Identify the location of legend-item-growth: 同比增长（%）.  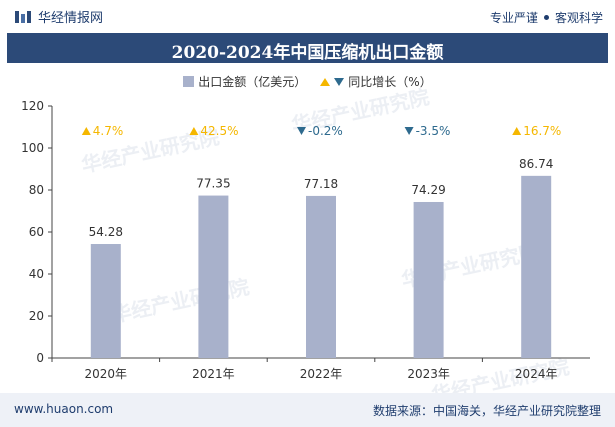
(376, 81).